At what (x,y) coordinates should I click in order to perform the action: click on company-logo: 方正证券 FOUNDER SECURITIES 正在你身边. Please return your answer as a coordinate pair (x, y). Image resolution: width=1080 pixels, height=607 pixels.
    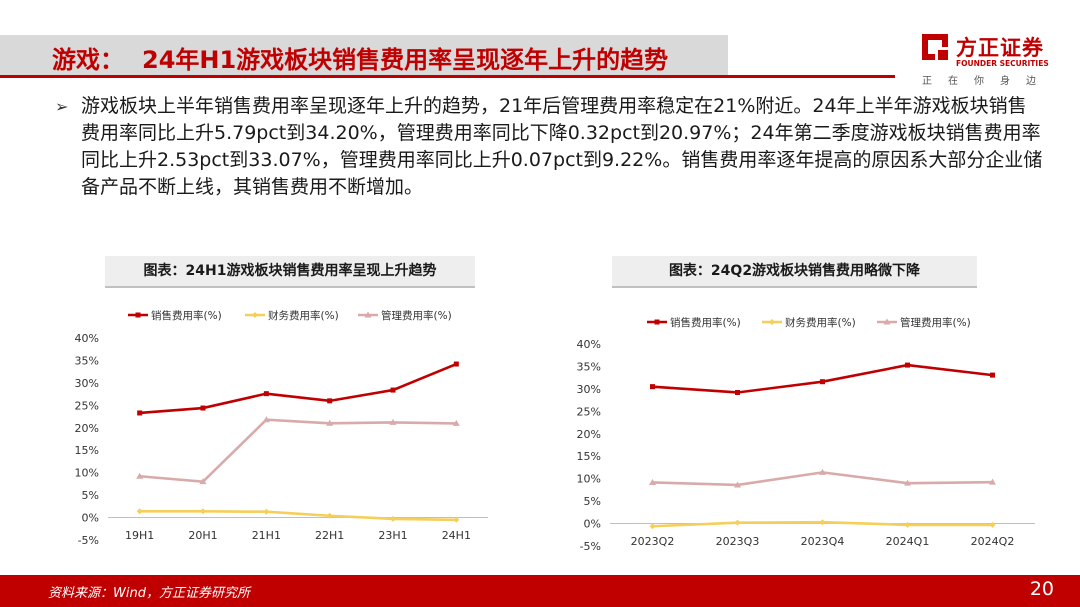
    Looking at the image, I should click on (990, 59).